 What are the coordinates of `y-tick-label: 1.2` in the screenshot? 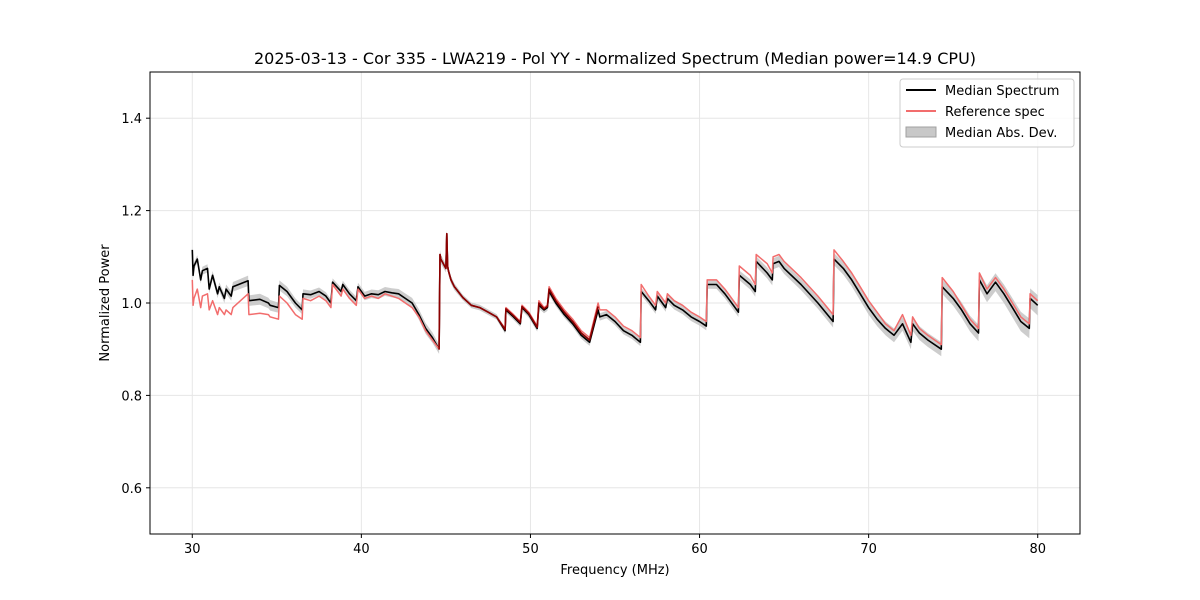 It's located at (131, 212).